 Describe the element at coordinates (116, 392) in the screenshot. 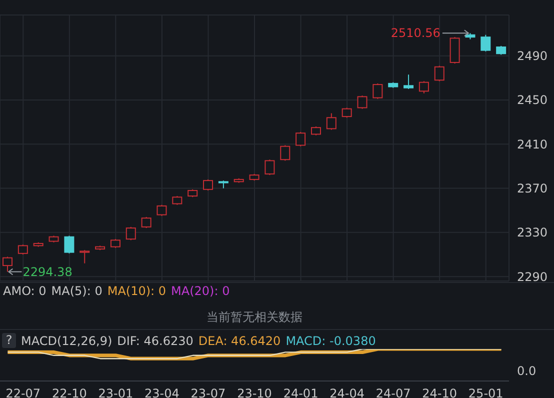

I see `x-tick-label: 23-01` at that location.